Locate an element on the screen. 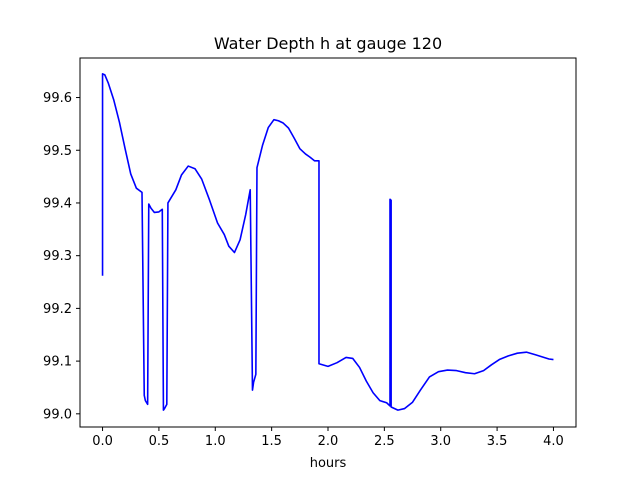 The height and width of the screenshot is (480, 640). x-axis: 0.0 0.5 1.0 1.5 2.0 2.5 3.0 3.5 4.0 is located at coordinates (328, 438).